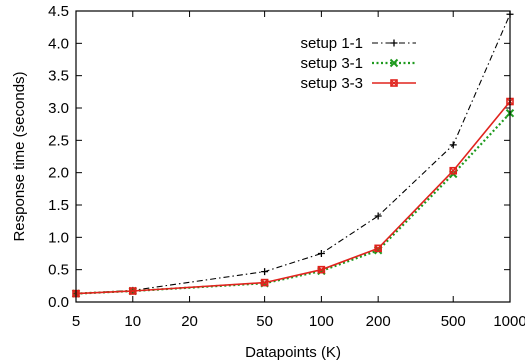 This screenshot has width=525, height=363. I want to click on x-tick-label: 20, so click(189, 321).